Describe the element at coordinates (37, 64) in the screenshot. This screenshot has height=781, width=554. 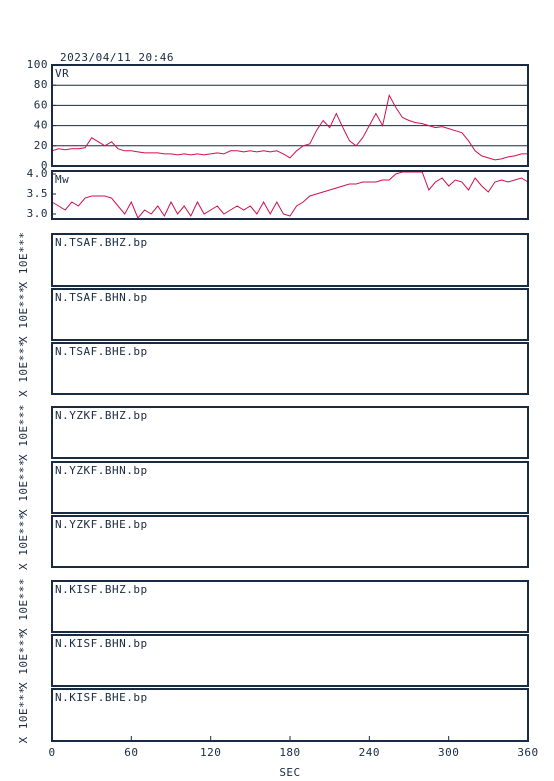
I see `y-tick-label: 100` at that location.